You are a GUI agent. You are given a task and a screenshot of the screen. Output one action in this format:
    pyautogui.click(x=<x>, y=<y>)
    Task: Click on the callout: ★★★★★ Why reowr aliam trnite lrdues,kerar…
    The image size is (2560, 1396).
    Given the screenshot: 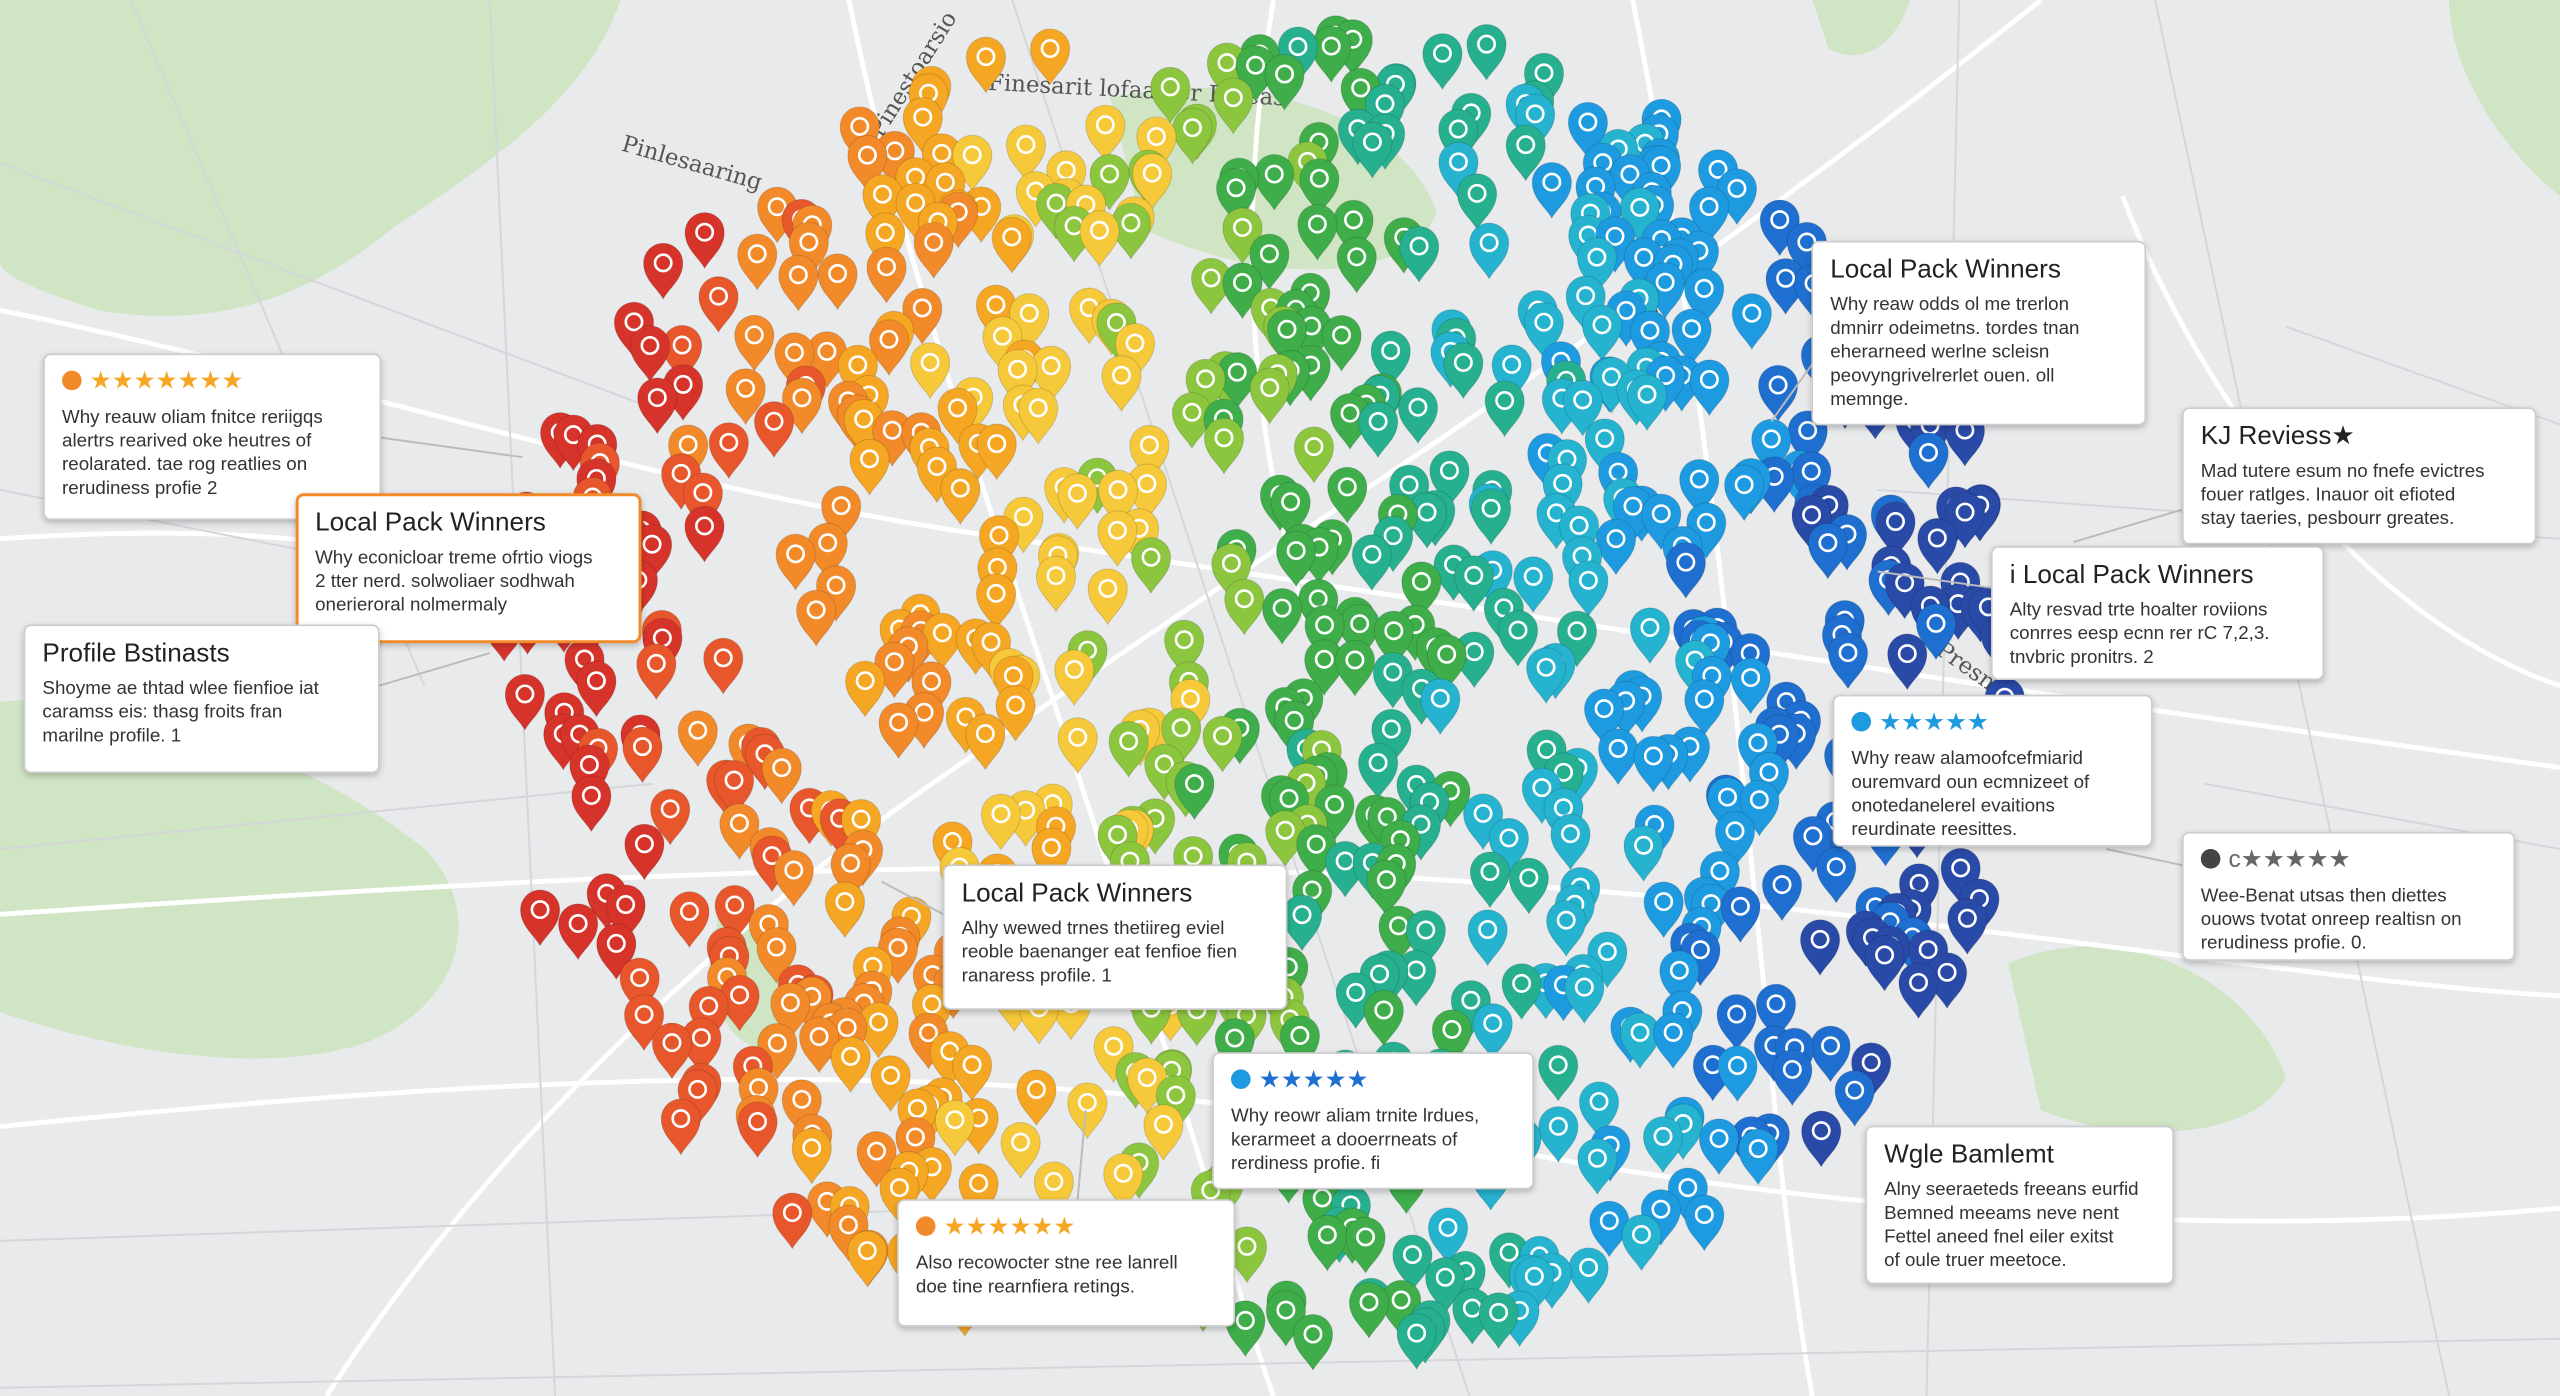 What is the action you would take?
    pyautogui.click(x=1373, y=1121)
    